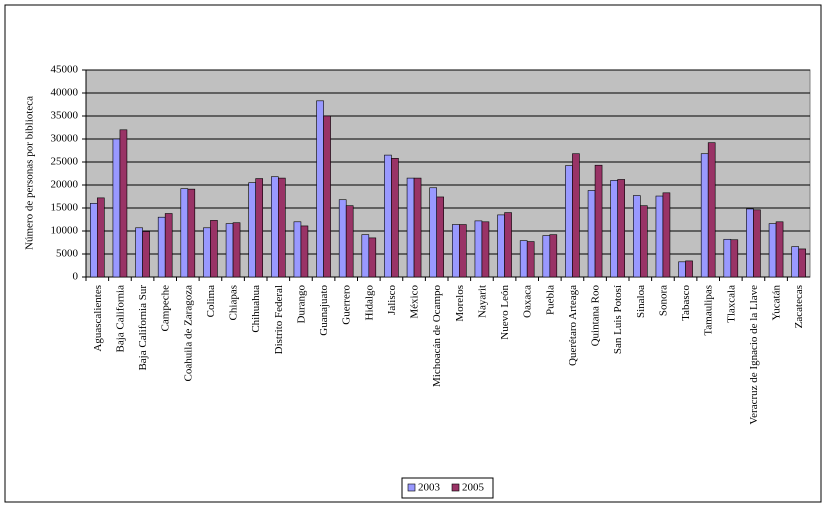 The image size is (827, 507). I want to click on x-tick-label: Guanajuato, so click(324, 310).